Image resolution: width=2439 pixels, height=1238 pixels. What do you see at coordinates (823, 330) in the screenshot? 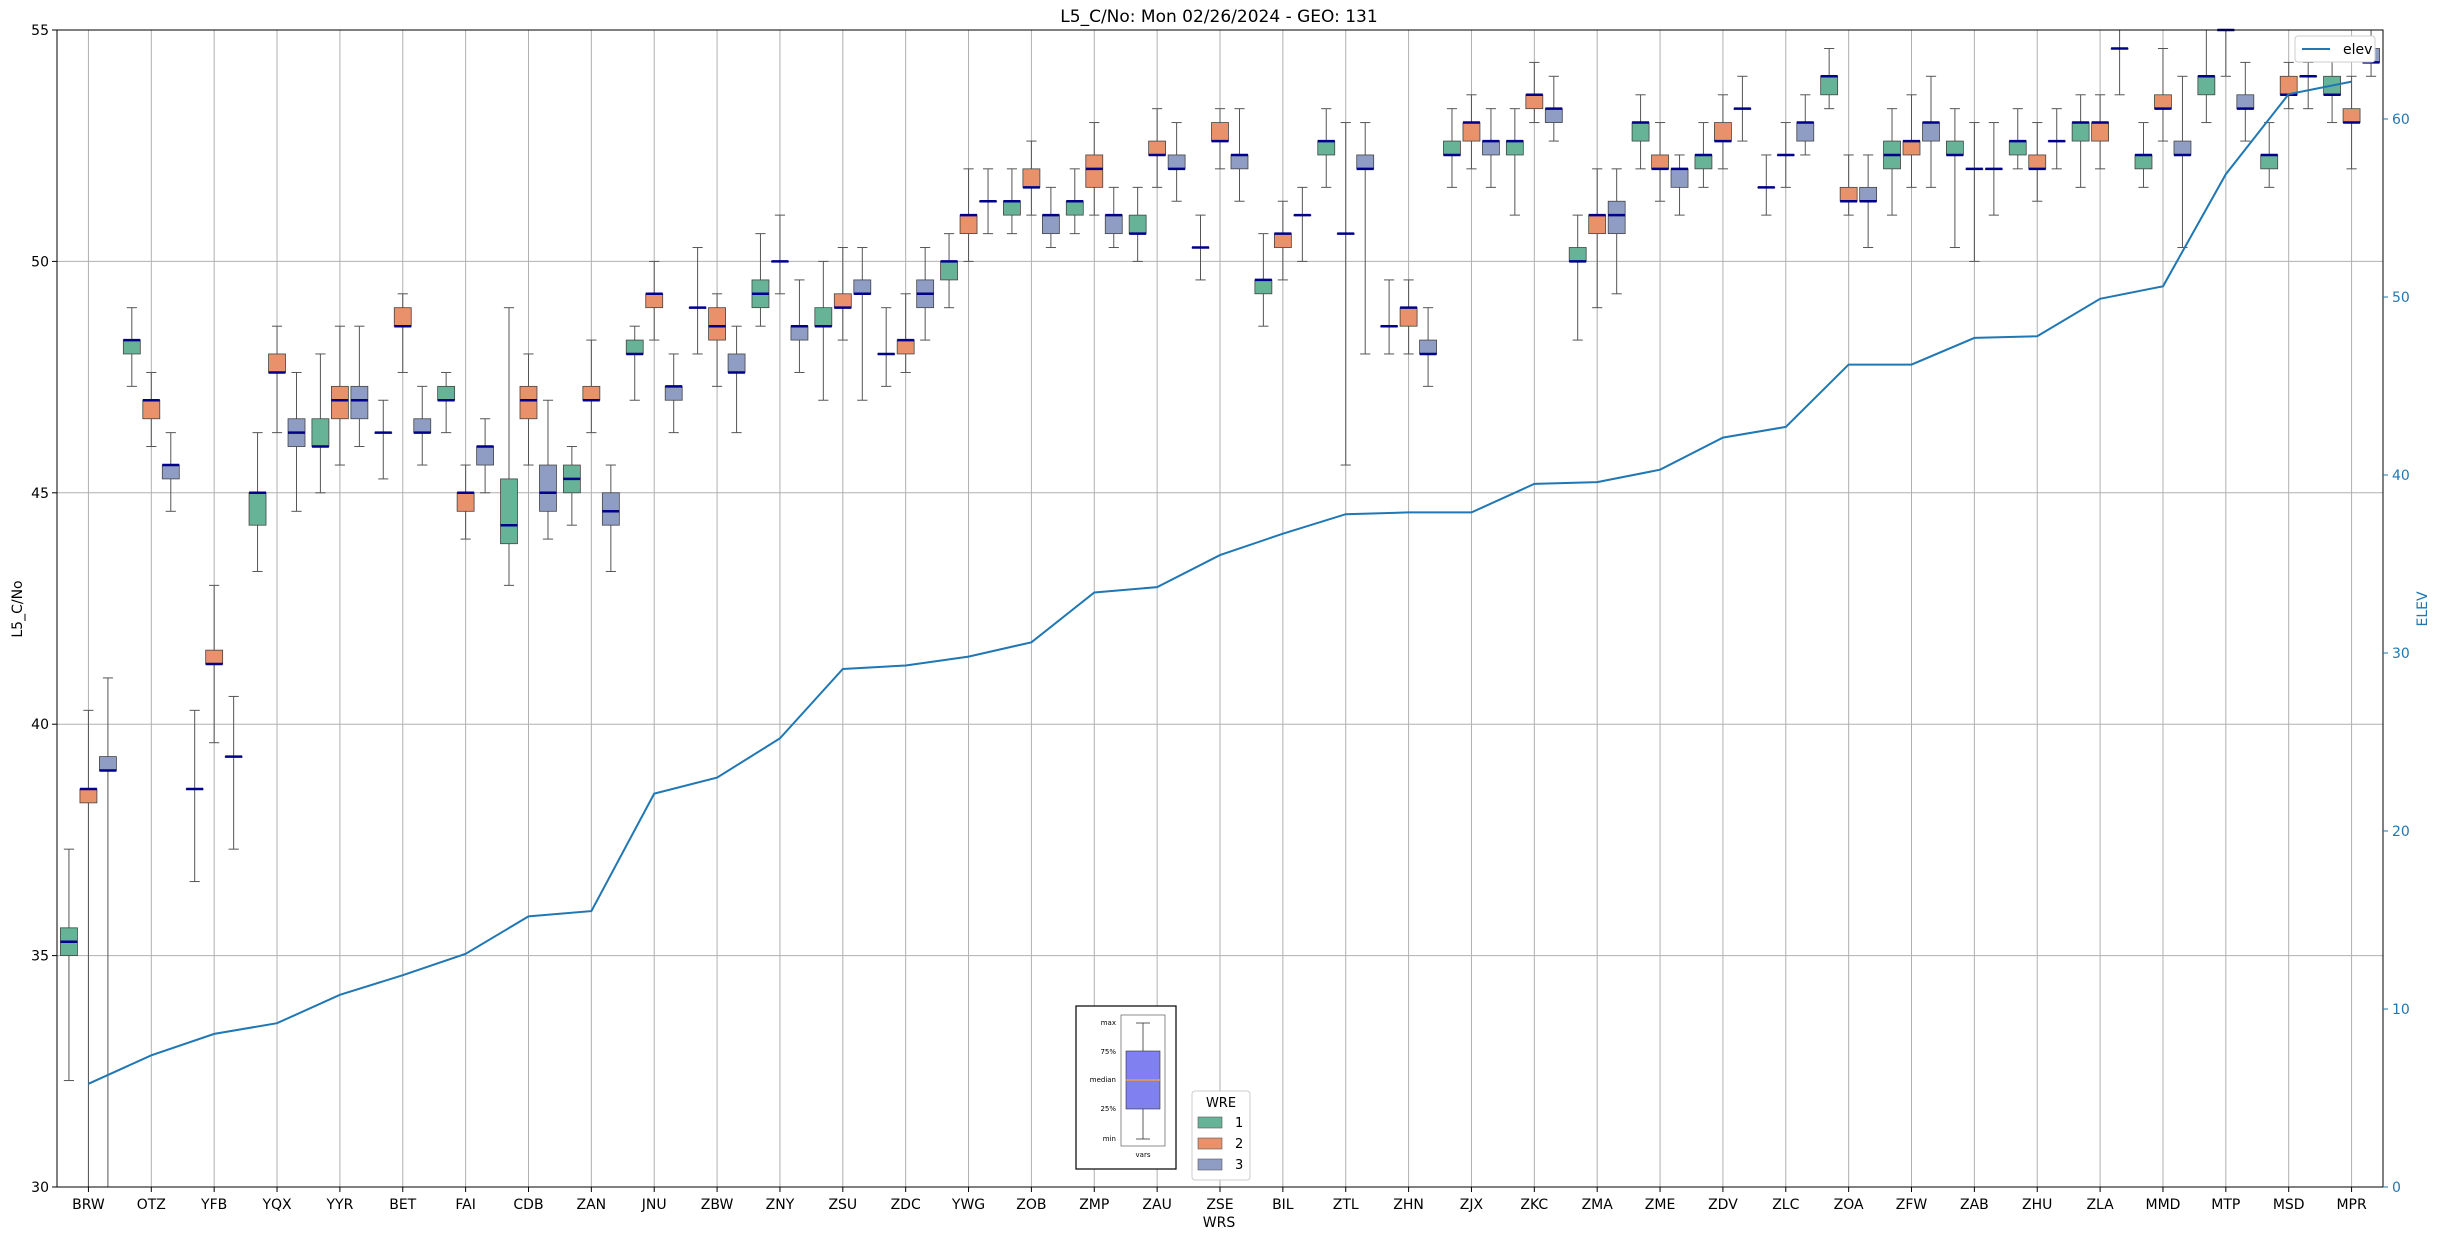
I see `box-ZSU-wre1` at bounding box center [823, 330].